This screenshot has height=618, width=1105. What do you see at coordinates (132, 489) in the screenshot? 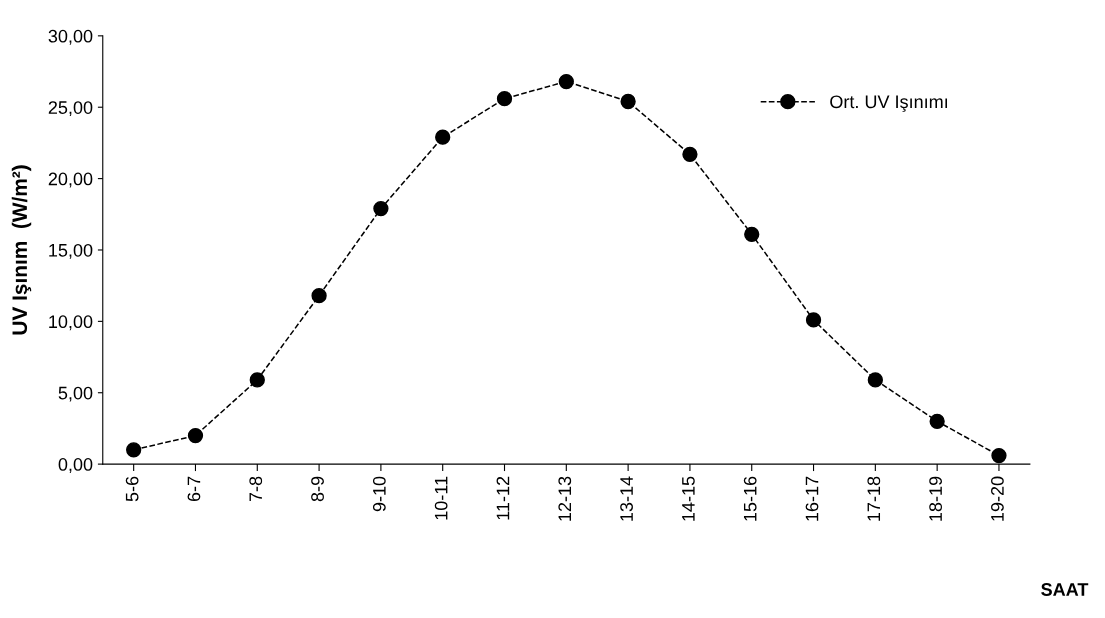
I see `x-tick-label: 5-6` at bounding box center [132, 489].